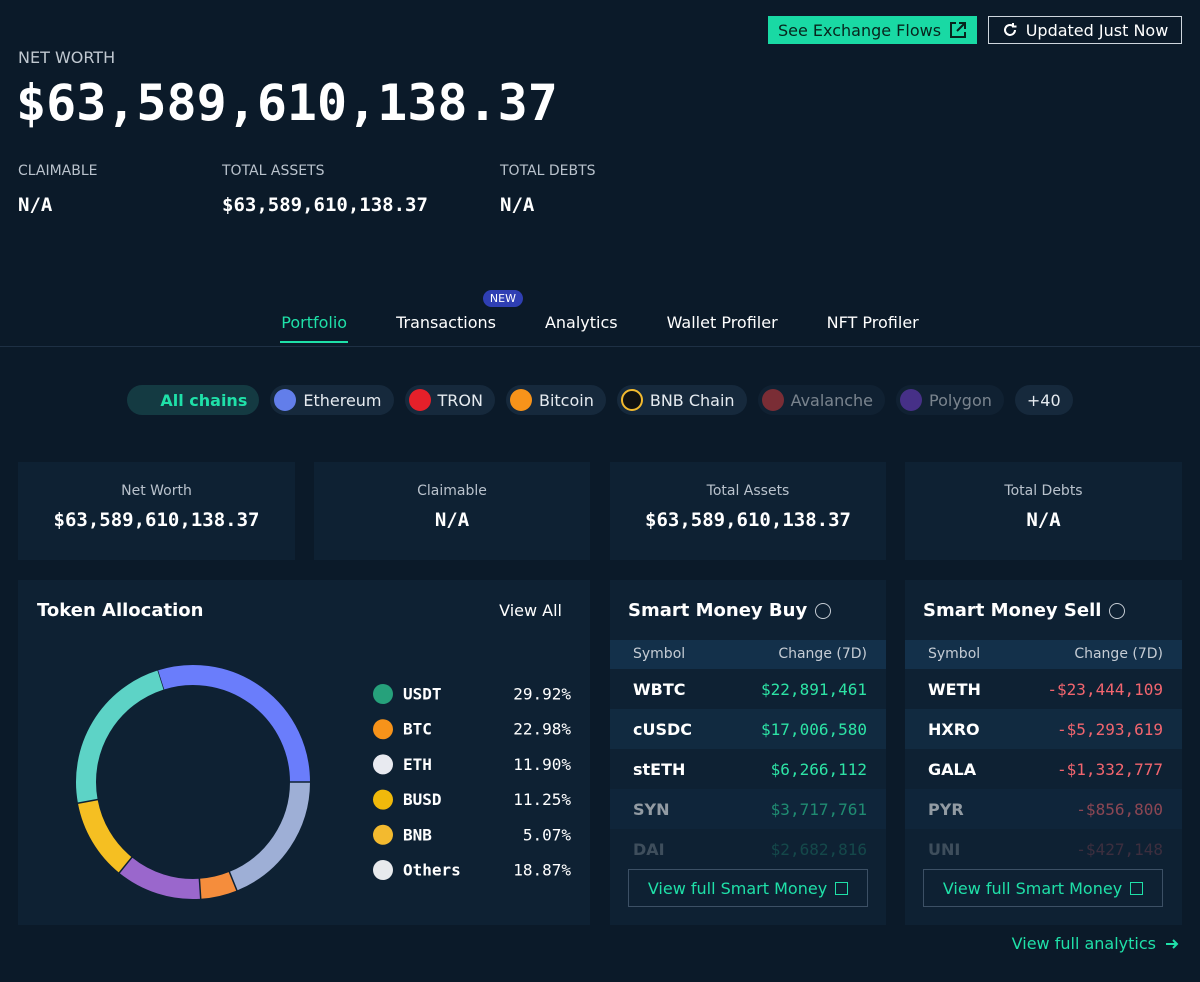 The image size is (1200, 982). What do you see at coordinates (722, 322) in the screenshot?
I see `tab: Wallet Profiler` at bounding box center [722, 322].